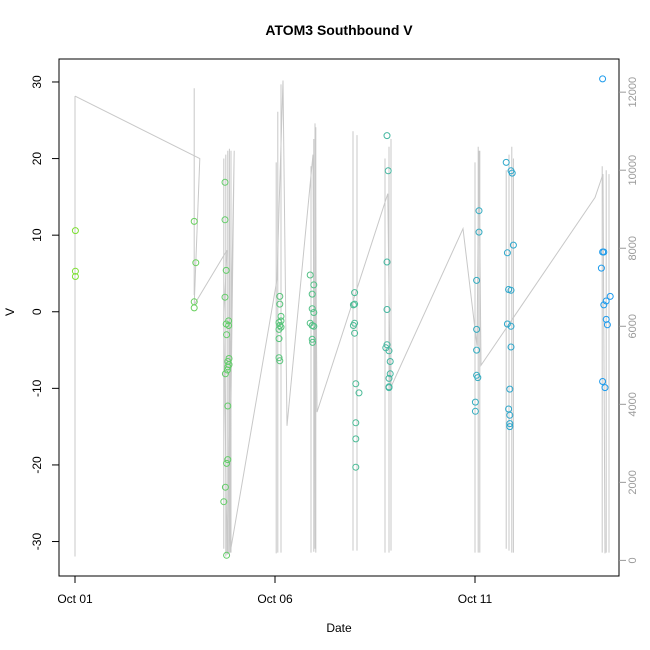  I want to click on x-tick-label: Oct 11, so click(475, 599).